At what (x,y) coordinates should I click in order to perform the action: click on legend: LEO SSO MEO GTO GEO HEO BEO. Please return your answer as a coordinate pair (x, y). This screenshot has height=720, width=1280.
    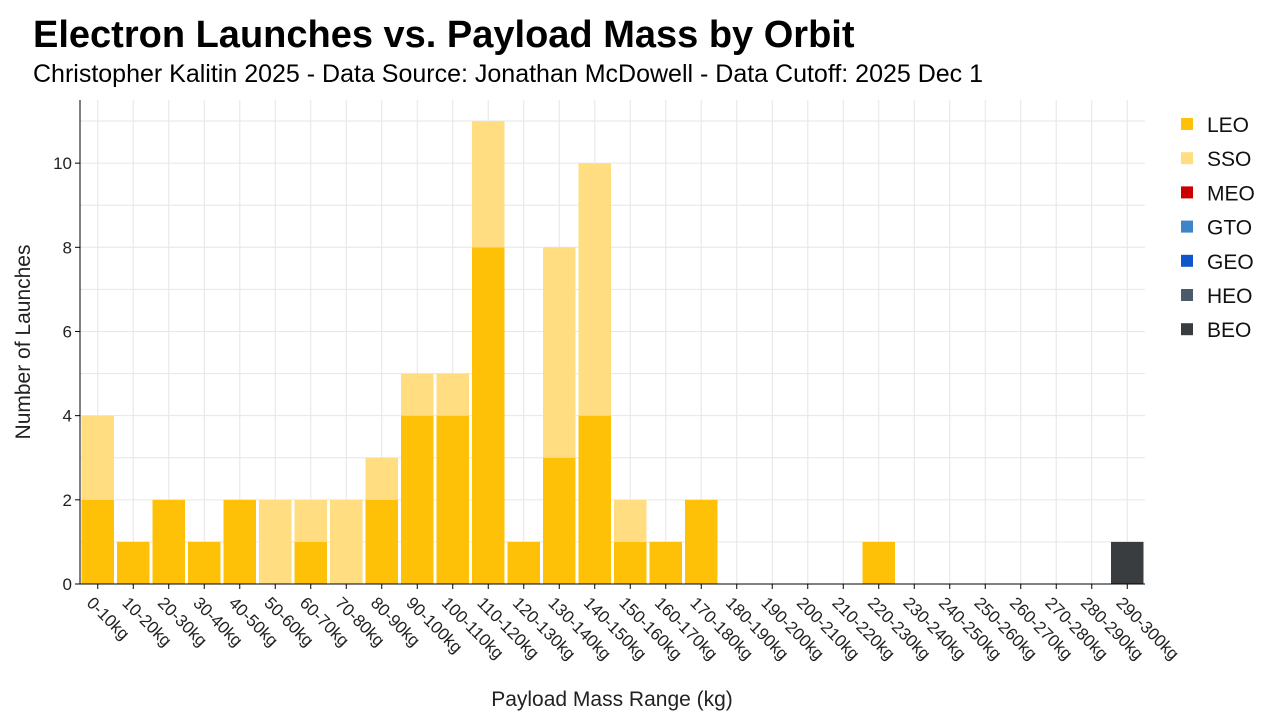
    Looking at the image, I should click on (1218, 228).